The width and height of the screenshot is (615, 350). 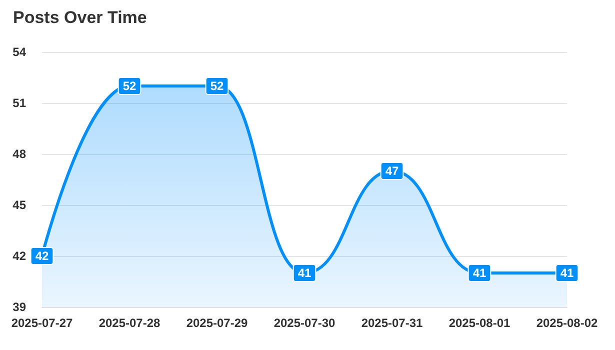 I want to click on x-tick-label: 2025-07-30, so click(x=305, y=323).